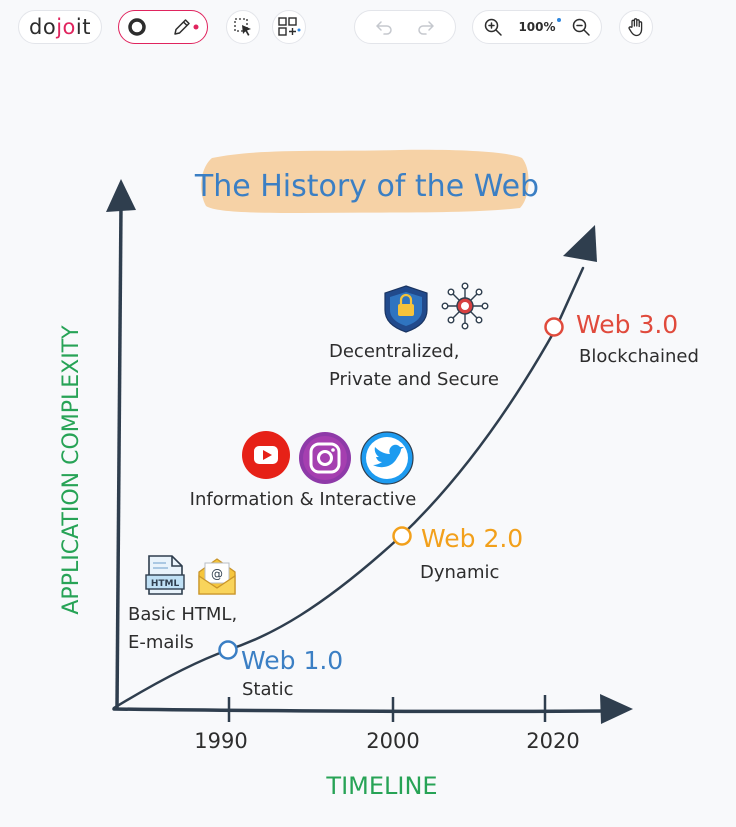 The height and width of the screenshot is (827, 736). Describe the element at coordinates (228, 650) in the screenshot. I see `web1-marker` at that location.